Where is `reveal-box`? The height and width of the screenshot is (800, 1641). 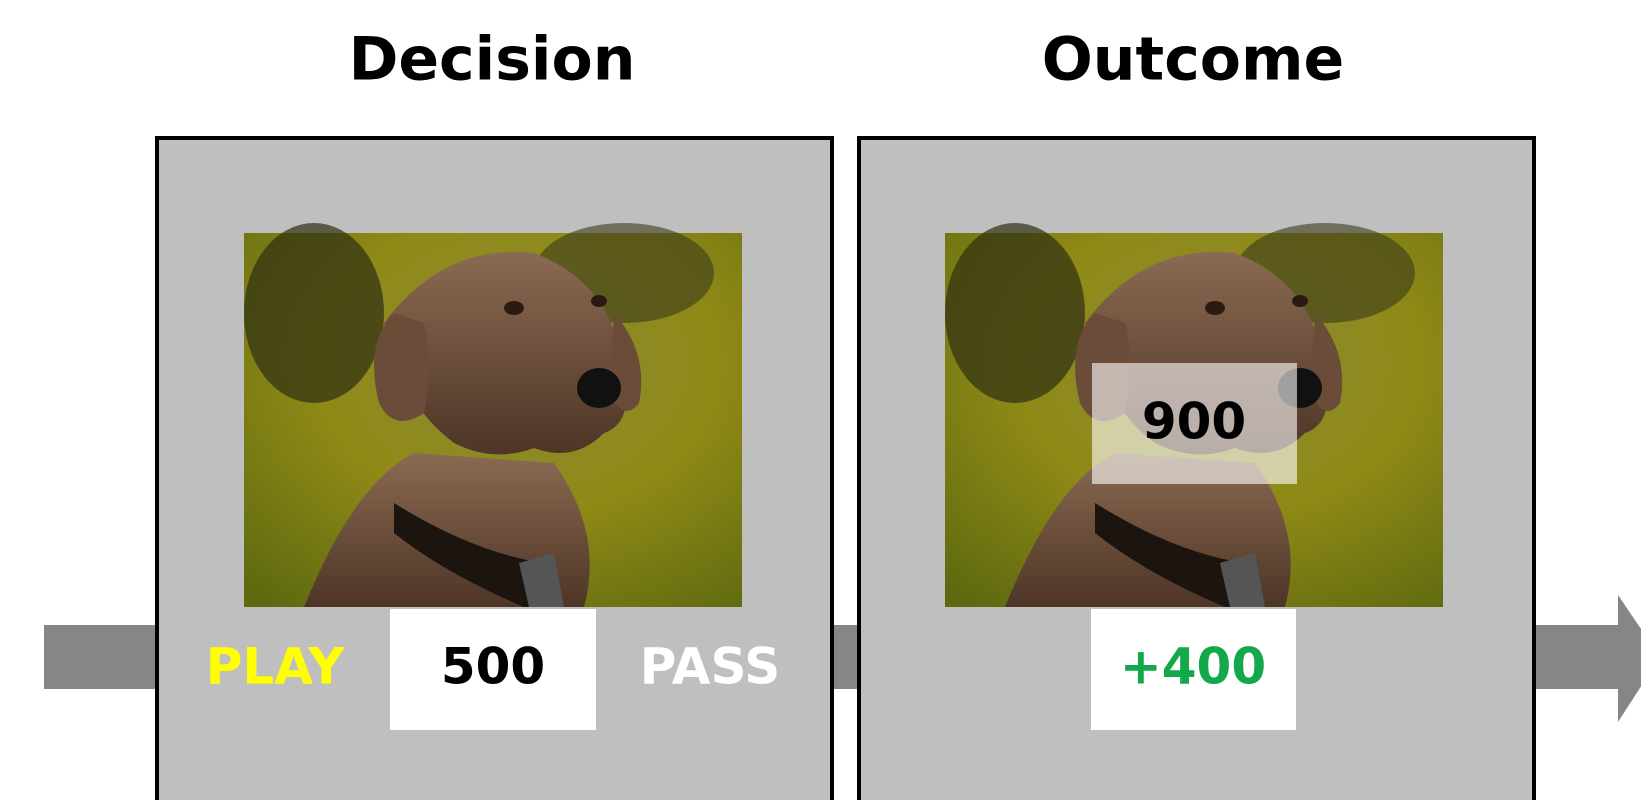
reveal-box is located at coordinates (1194, 423).